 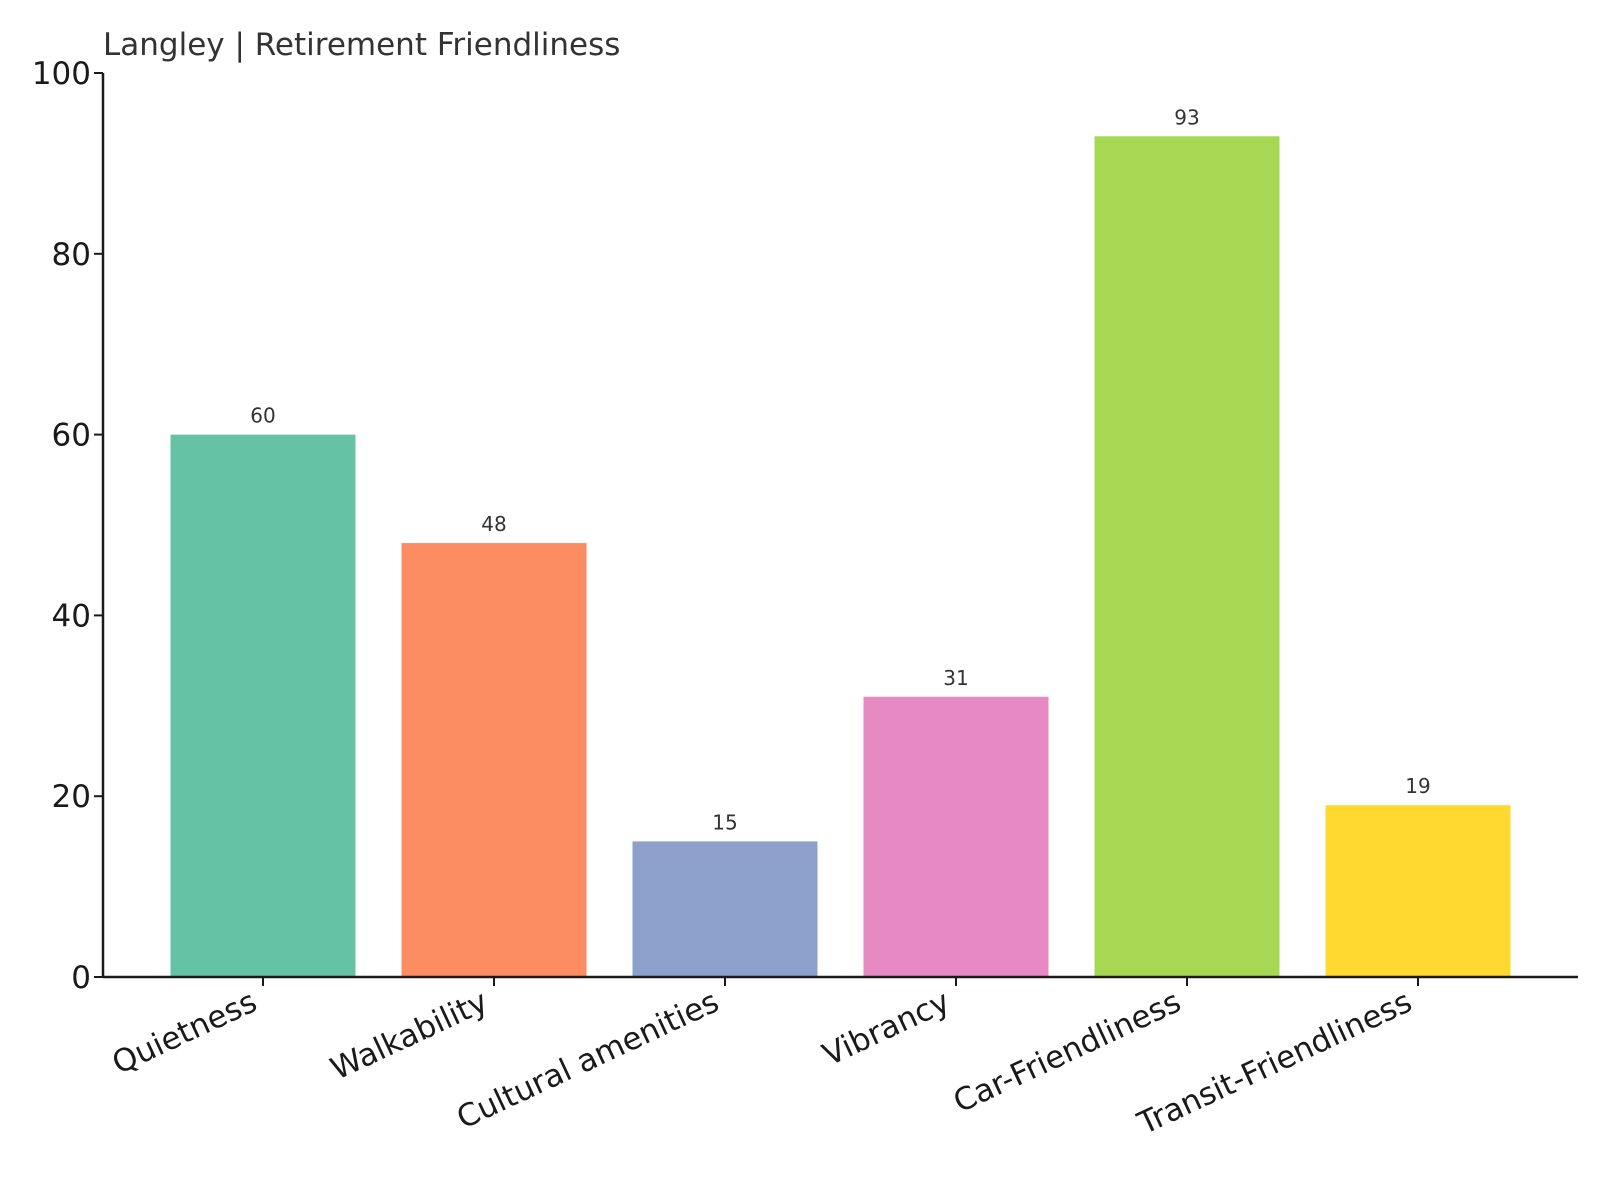 I want to click on data-label: 31, so click(x=955, y=678).